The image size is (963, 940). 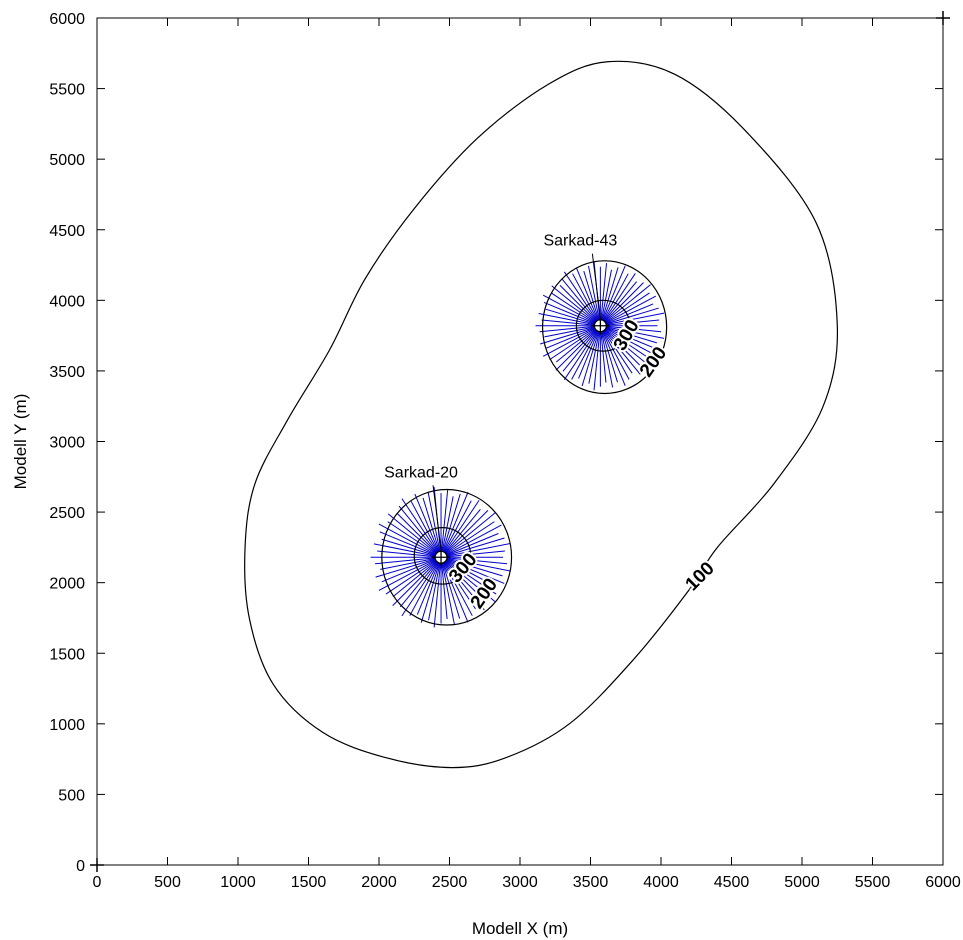 I want to click on y-tick-label: 6000, so click(x=67, y=19).